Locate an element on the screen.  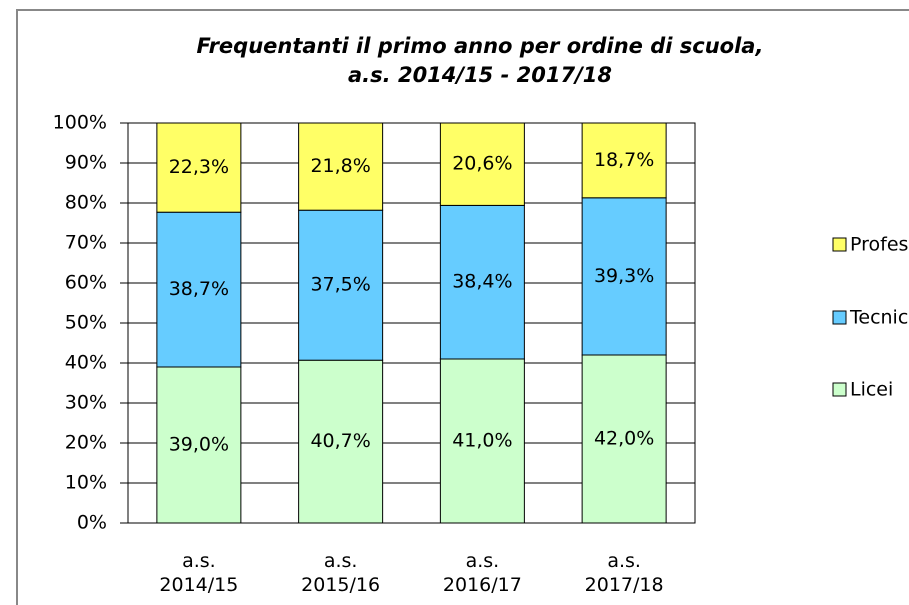
value-label: 21,8% is located at coordinates (340, 166).